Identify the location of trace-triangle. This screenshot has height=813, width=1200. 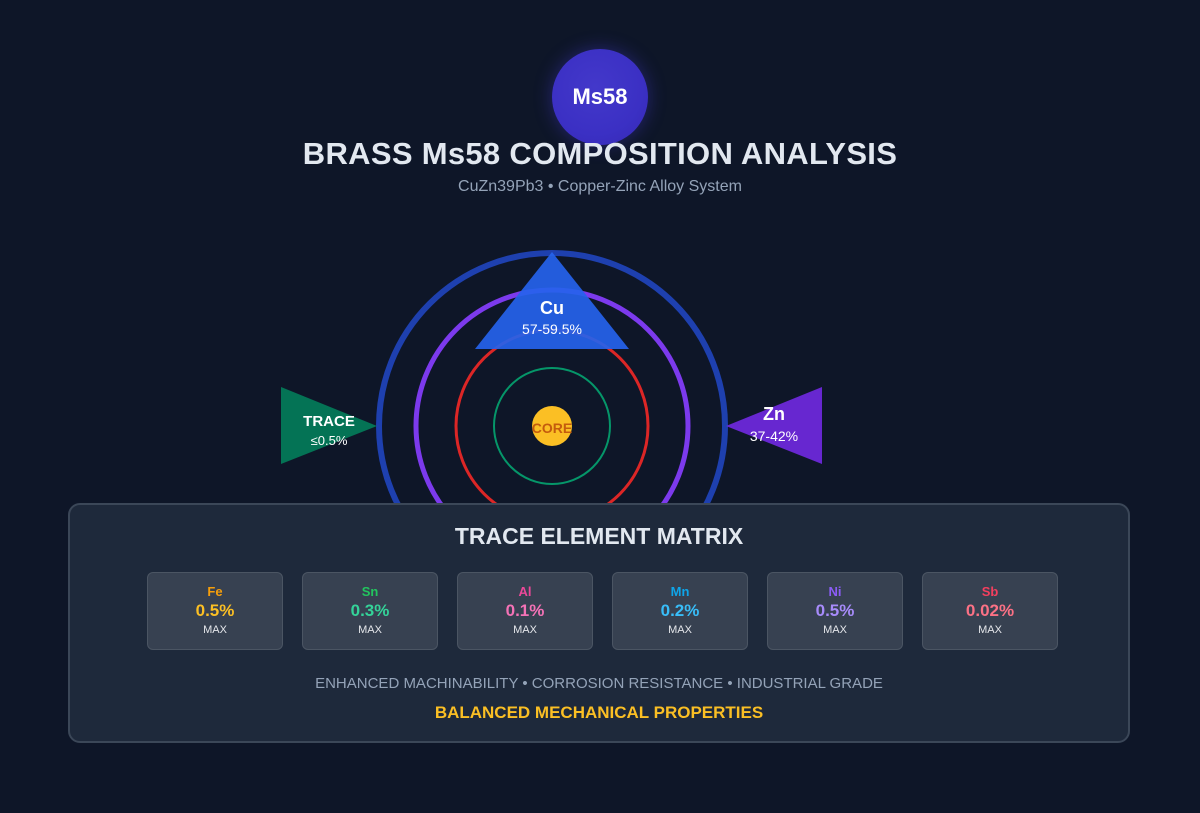
(329, 425).